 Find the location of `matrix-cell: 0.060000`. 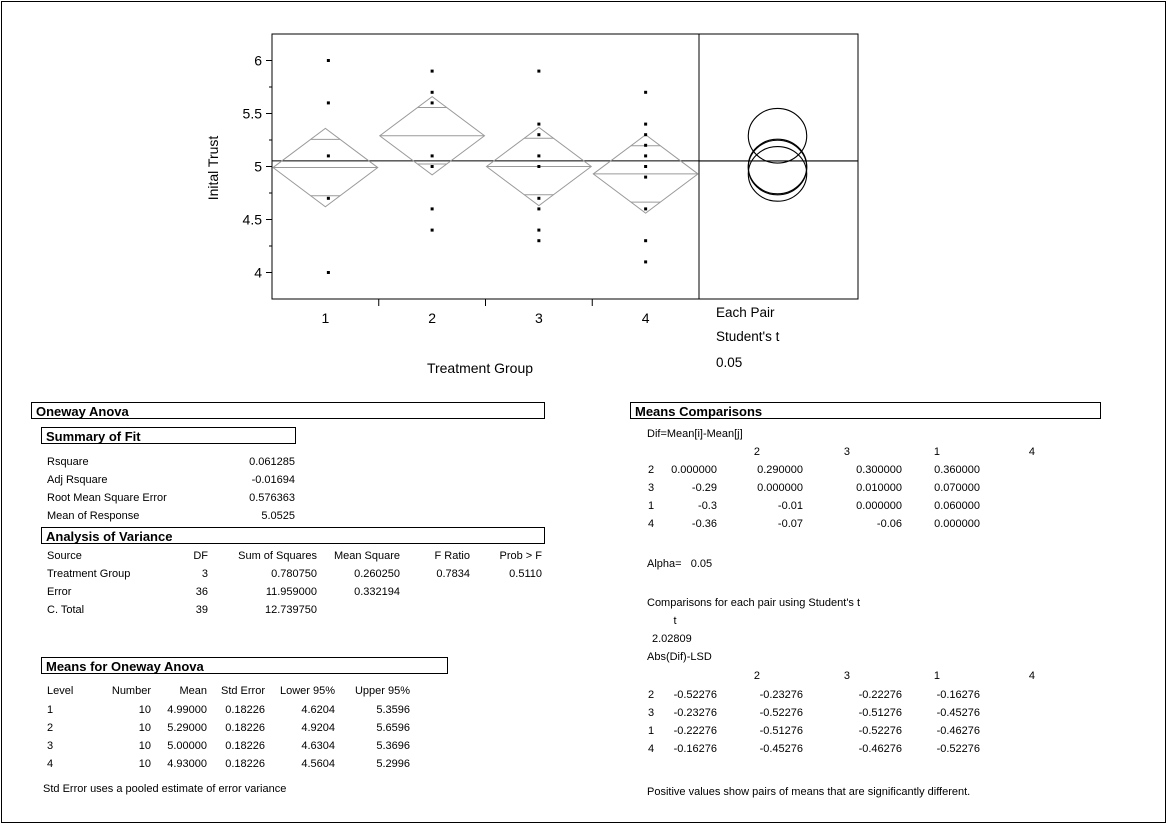

matrix-cell: 0.060000 is located at coordinates (957, 506).